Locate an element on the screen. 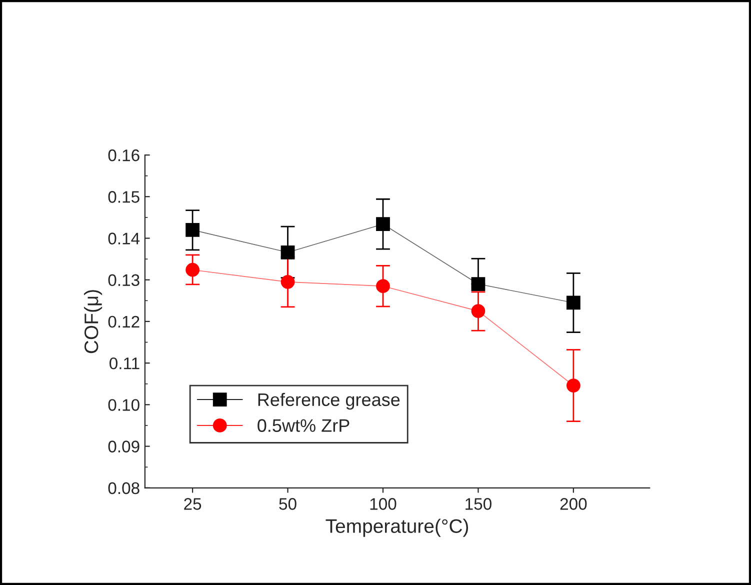 Image resolution: width=751 pixels, height=585 pixels. y-tick-label: 0.13 is located at coordinates (124, 280).